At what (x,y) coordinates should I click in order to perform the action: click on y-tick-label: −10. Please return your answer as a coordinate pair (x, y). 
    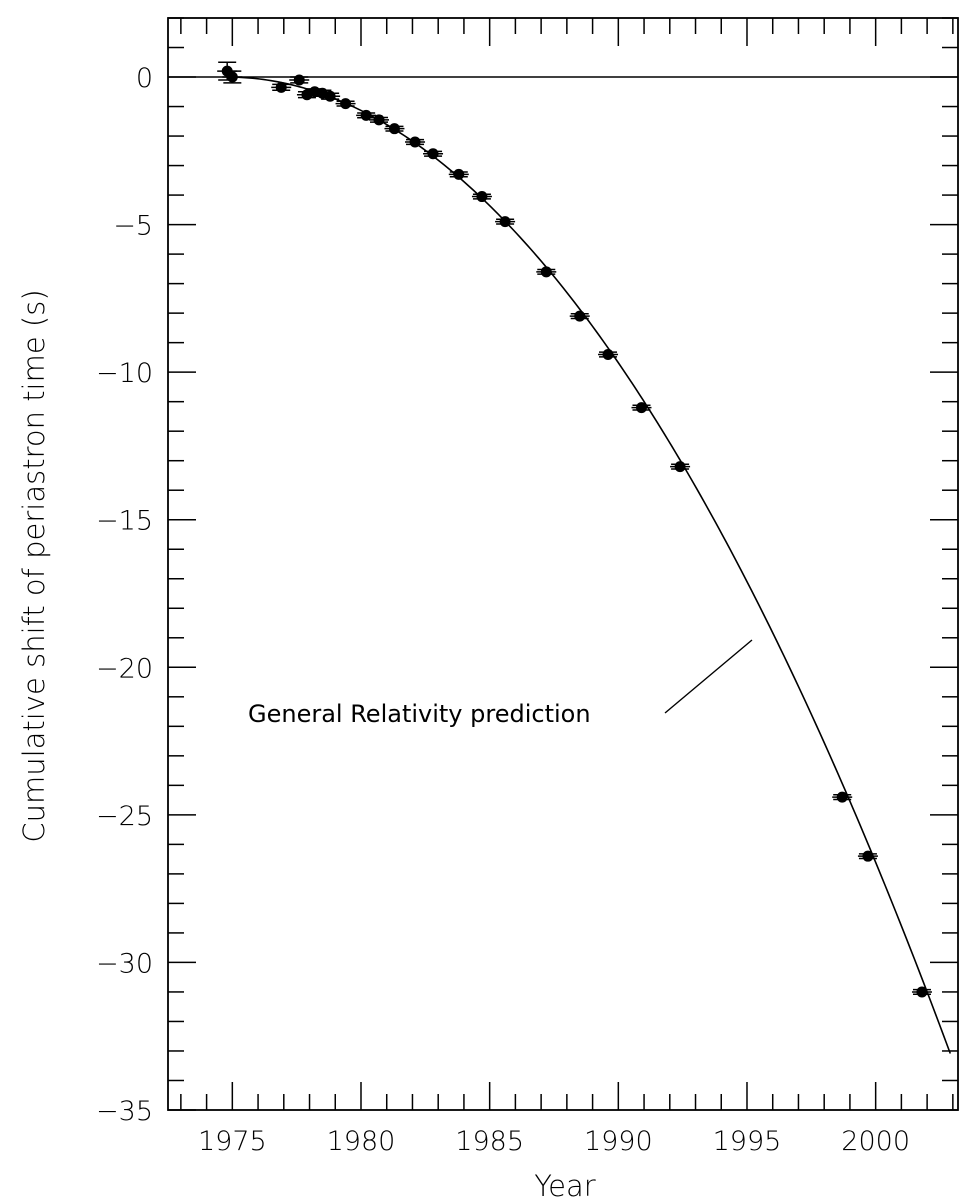
    Looking at the image, I should click on (124, 373).